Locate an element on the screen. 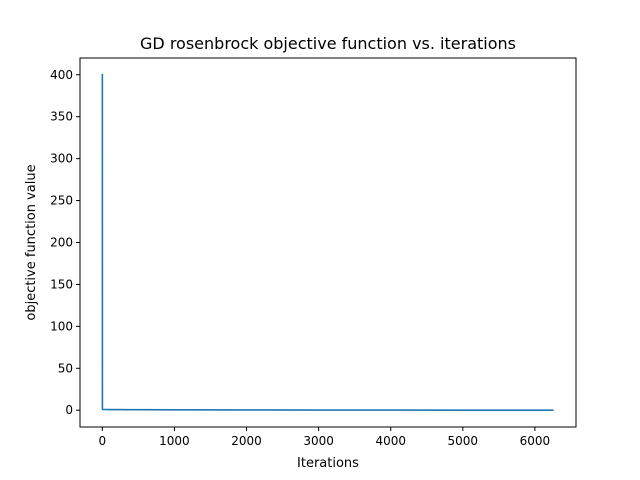  y-tick-label: 50 is located at coordinates (65, 368).